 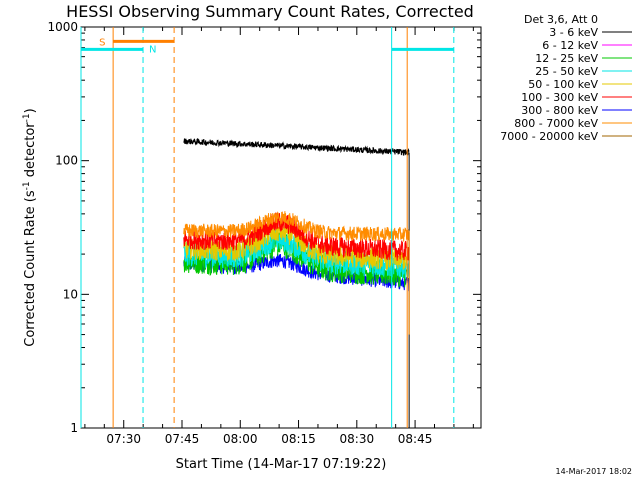 I want to click on x-tick-label: 08:30, so click(x=357, y=439).